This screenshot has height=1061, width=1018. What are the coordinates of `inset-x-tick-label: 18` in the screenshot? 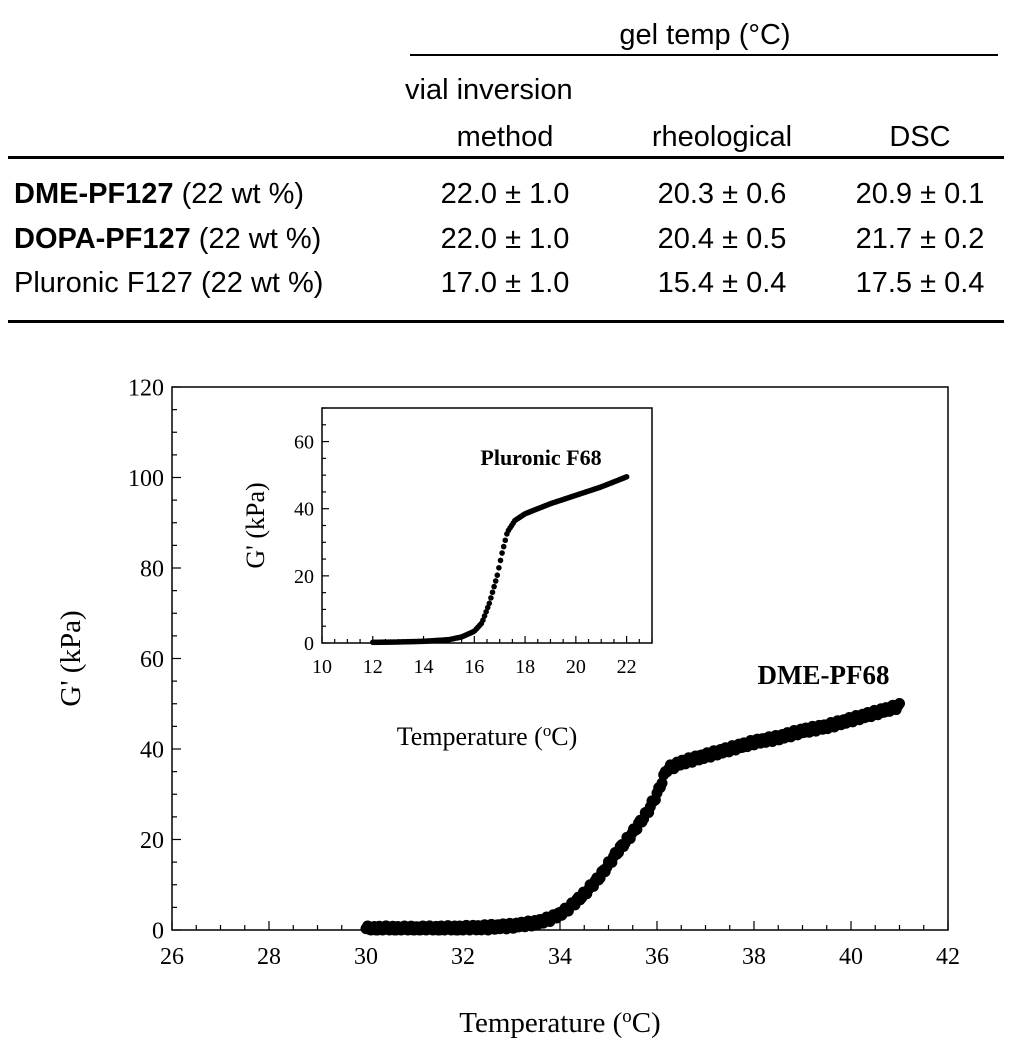 It's located at (525, 667).